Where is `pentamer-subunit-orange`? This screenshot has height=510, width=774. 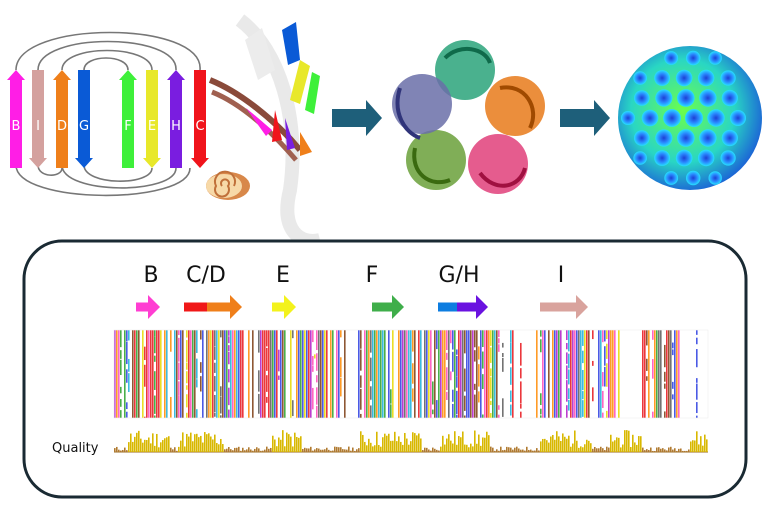 pentamer-subunit-orange is located at coordinates (515, 106).